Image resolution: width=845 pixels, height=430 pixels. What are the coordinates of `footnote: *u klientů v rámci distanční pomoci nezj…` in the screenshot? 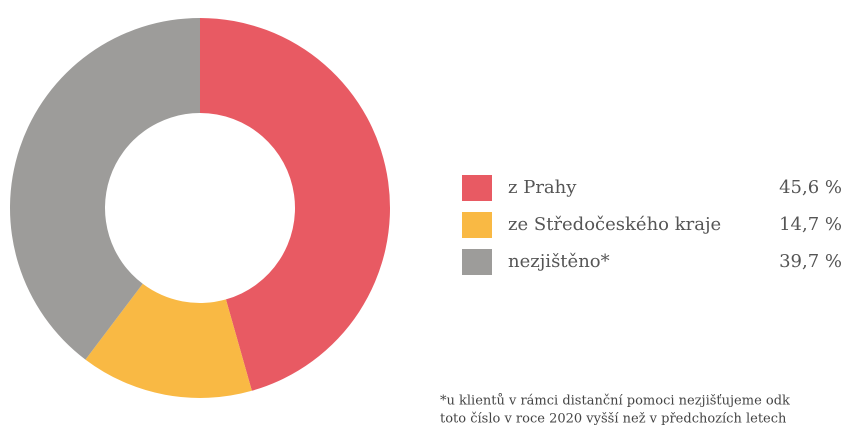 It's located at (615, 401).